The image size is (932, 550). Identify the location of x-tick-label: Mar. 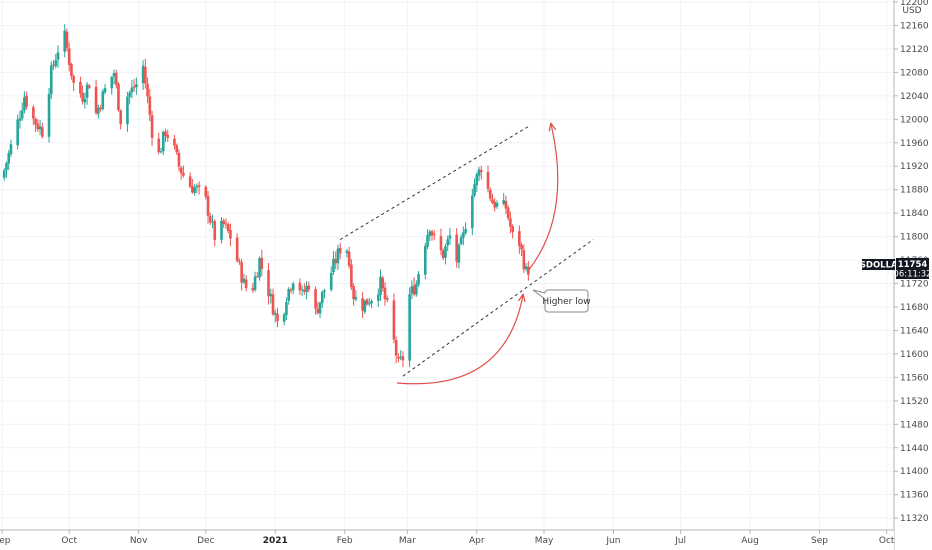
(407, 541).